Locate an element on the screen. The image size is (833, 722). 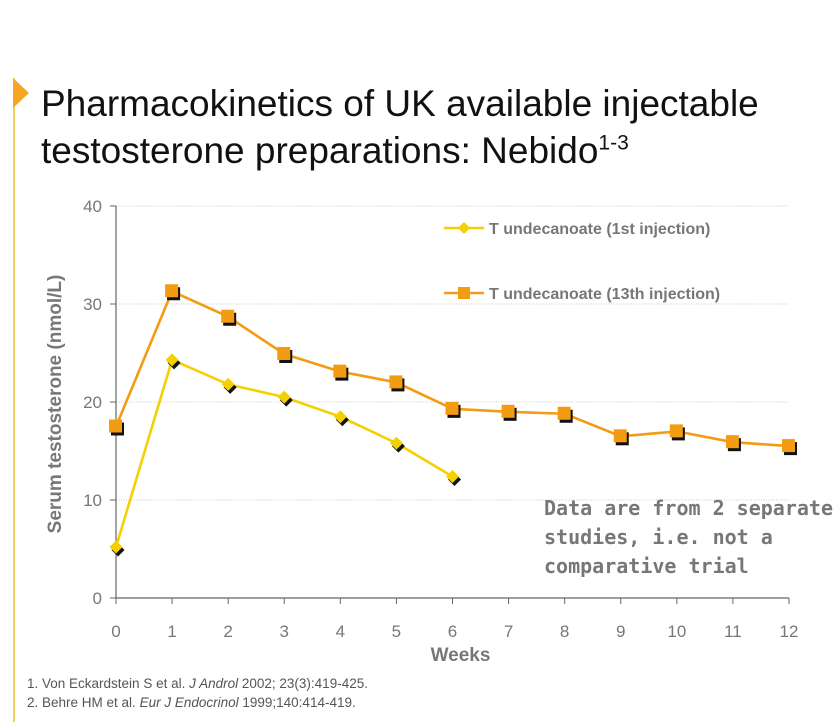
data-point-s2-x8 is located at coordinates (565, 414).